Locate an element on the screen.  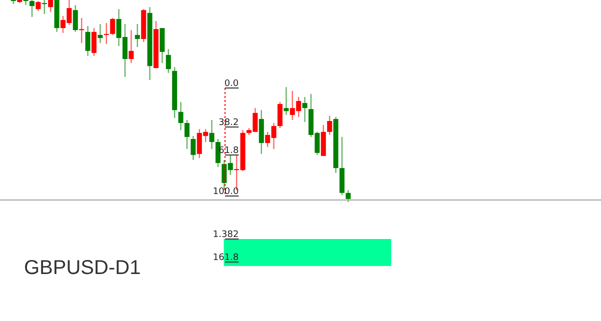
text: GBPUSD-D1 is located at coordinates (82, 268).